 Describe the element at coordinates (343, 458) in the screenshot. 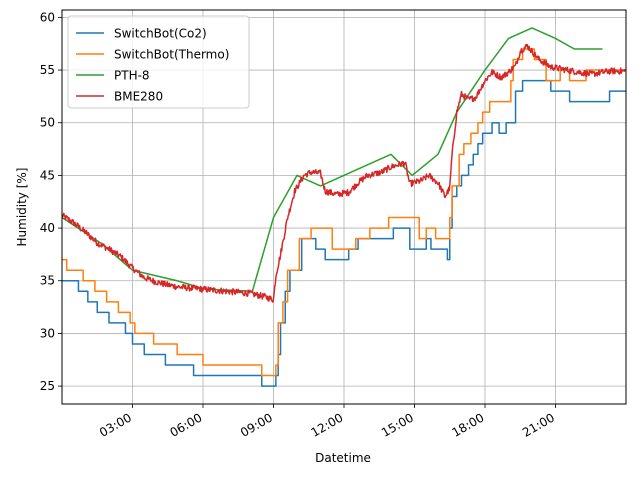

I see `x-axis-label: Datetime` at that location.